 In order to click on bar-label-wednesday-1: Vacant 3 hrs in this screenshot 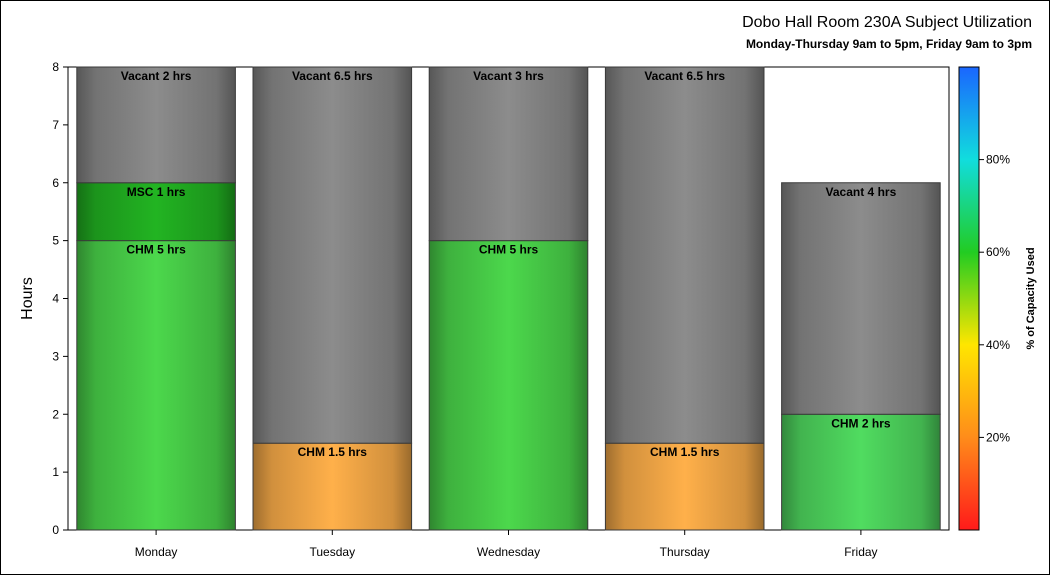, I will do `click(508, 76)`.